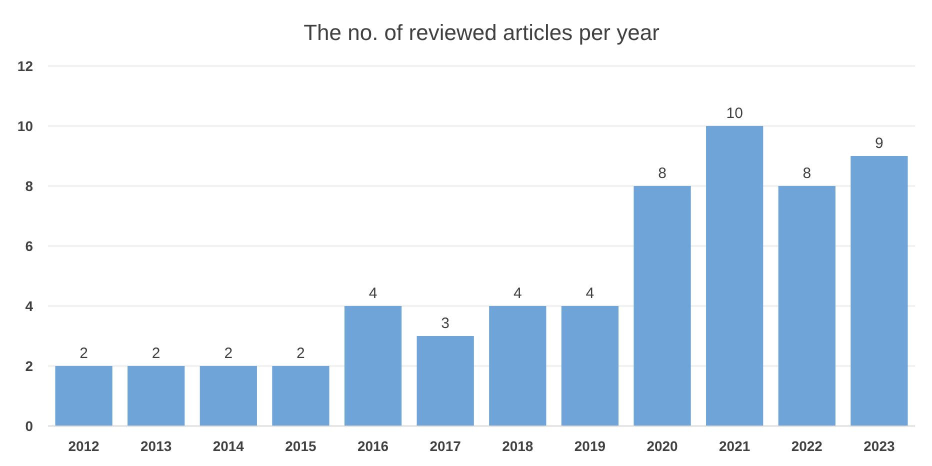 This screenshot has width=932, height=466. What do you see at coordinates (879, 446) in the screenshot?
I see `x-tick-label: 2023` at bounding box center [879, 446].